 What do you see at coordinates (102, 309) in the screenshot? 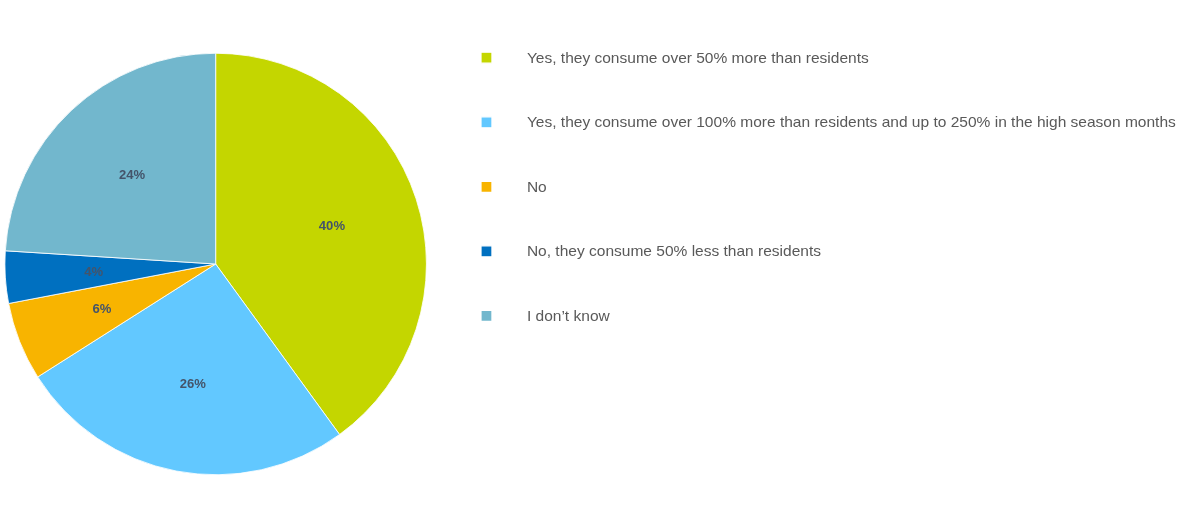
I see `data-label: 6%` at bounding box center [102, 309].